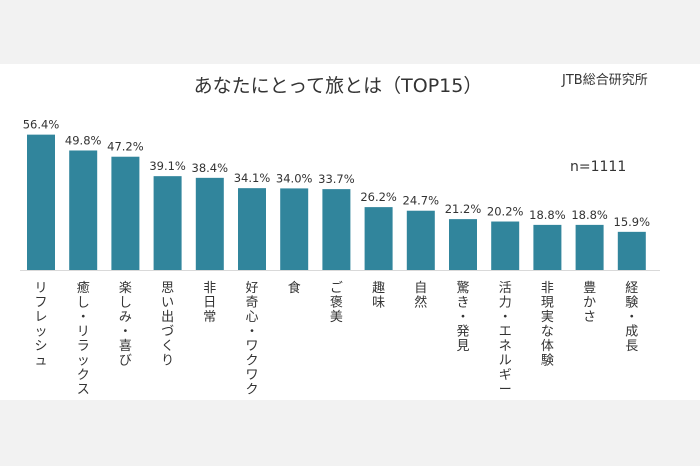  What do you see at coordinates (505, 212) in the screenshot?
I see `data-label: 20.2%` at bounding box center [505, 212].